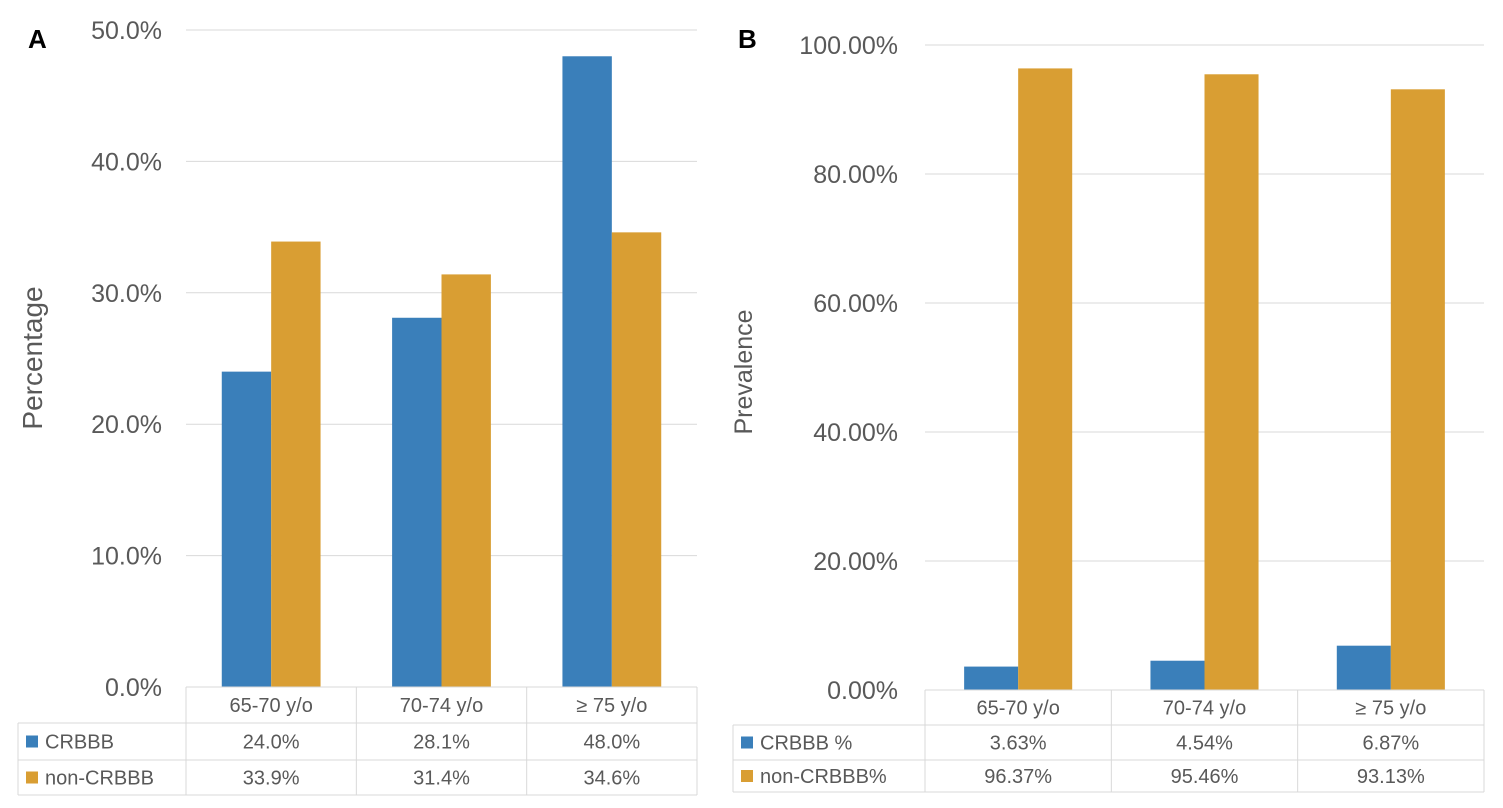 This screenshot has height=808, width=1503. Describe the element at coordinates (806, 744) in the screenshot. I see `legend-label: CRBBB %` at that location.